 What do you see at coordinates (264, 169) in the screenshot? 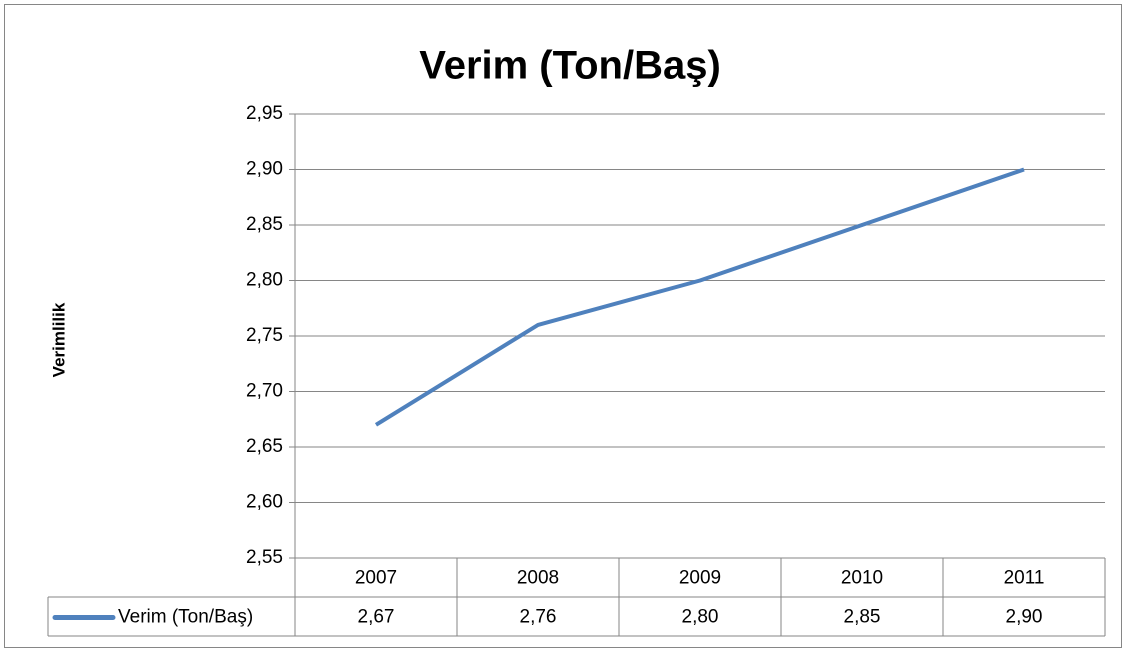
I see `y-tick-label: 2,90` at bounding box center [264, 169].